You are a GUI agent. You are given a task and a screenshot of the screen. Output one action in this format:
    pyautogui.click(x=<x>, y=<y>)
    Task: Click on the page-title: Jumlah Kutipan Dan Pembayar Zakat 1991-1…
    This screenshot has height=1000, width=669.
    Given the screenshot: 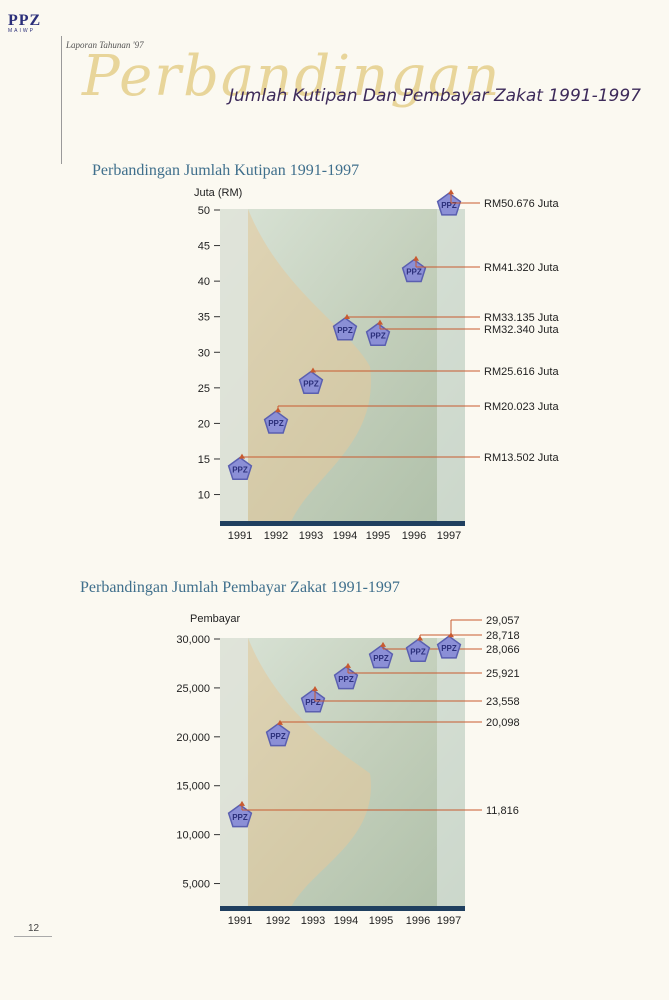 What is the action you would take?
    pyautogui.click(x=435, y=96)
    